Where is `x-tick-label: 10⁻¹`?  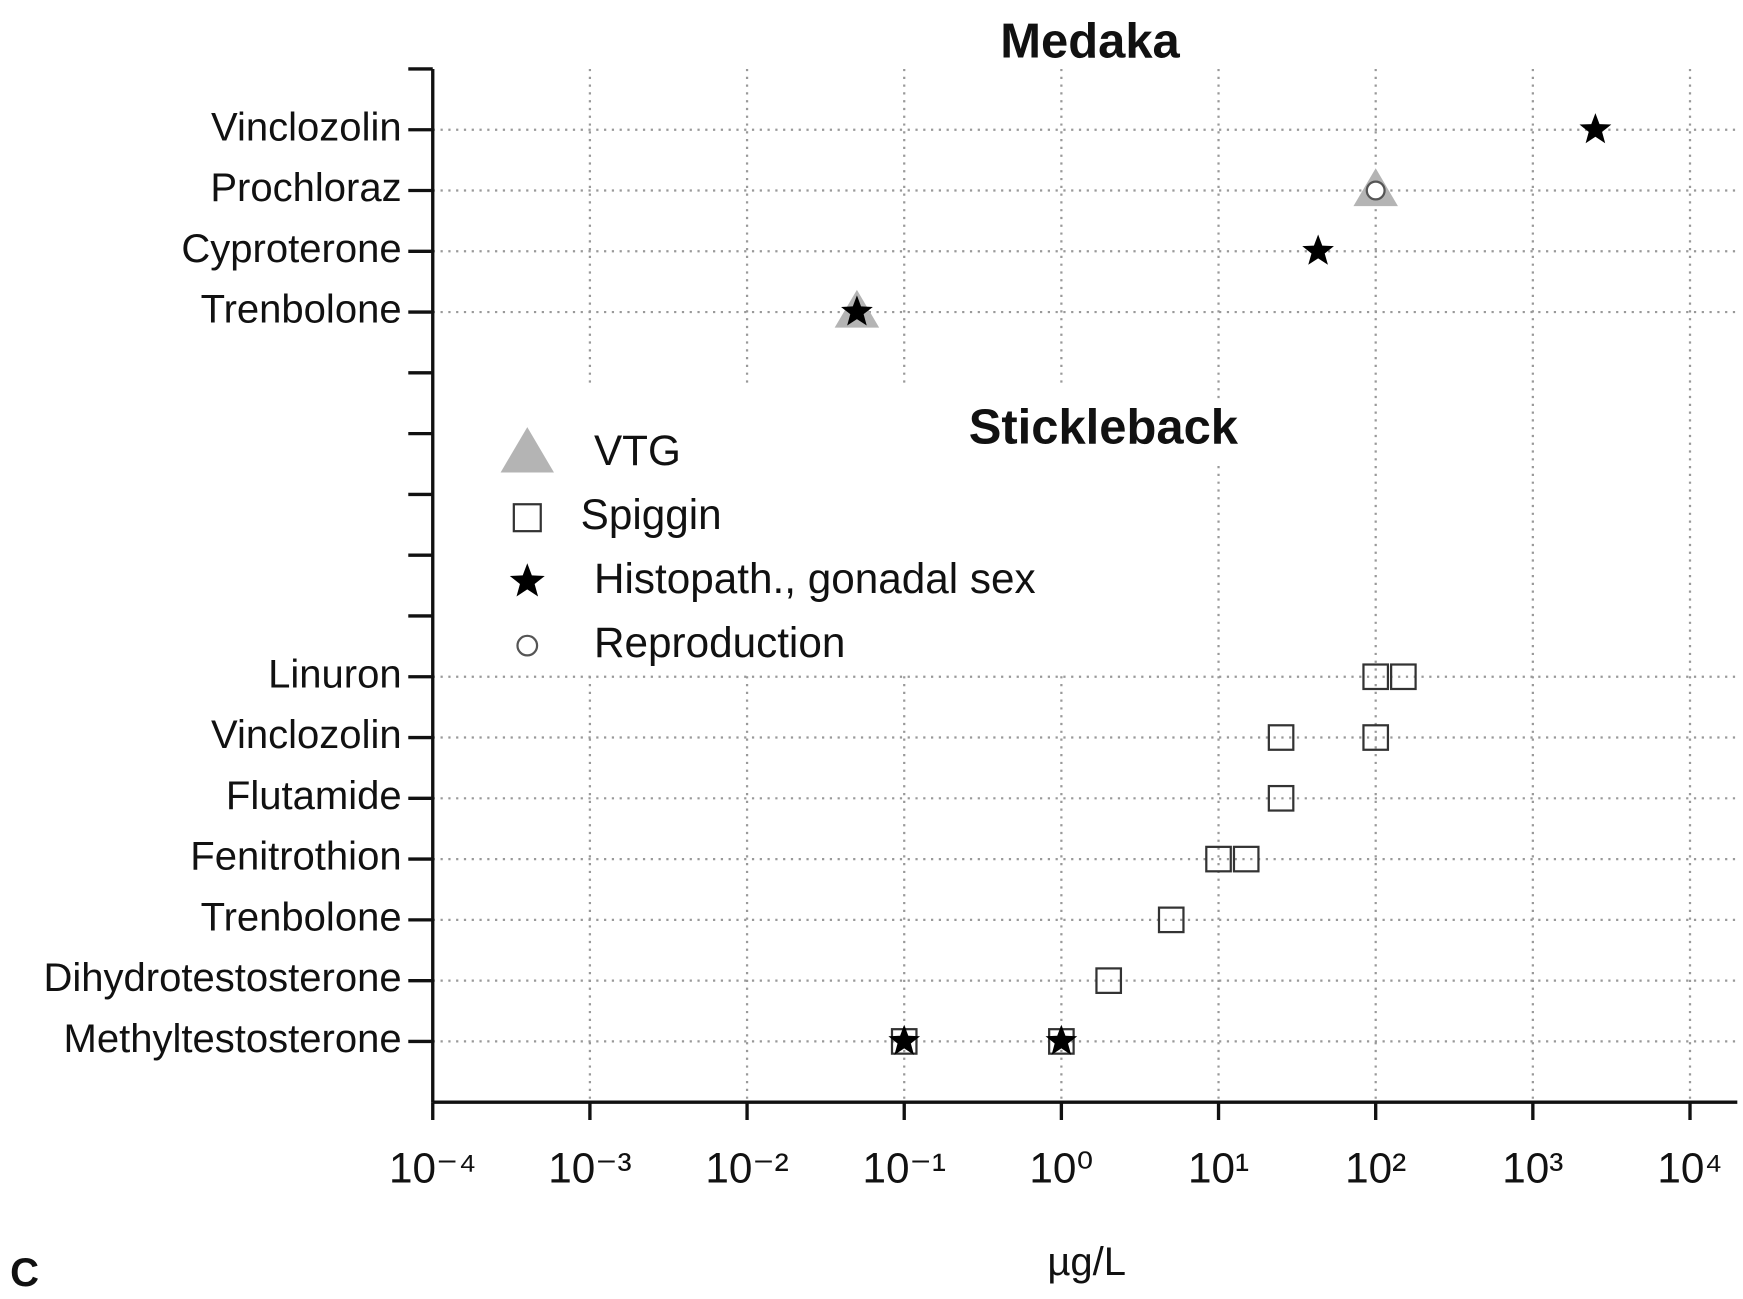
x-tick-label: 10⁻¹ is located at coordinates (904, 1167).